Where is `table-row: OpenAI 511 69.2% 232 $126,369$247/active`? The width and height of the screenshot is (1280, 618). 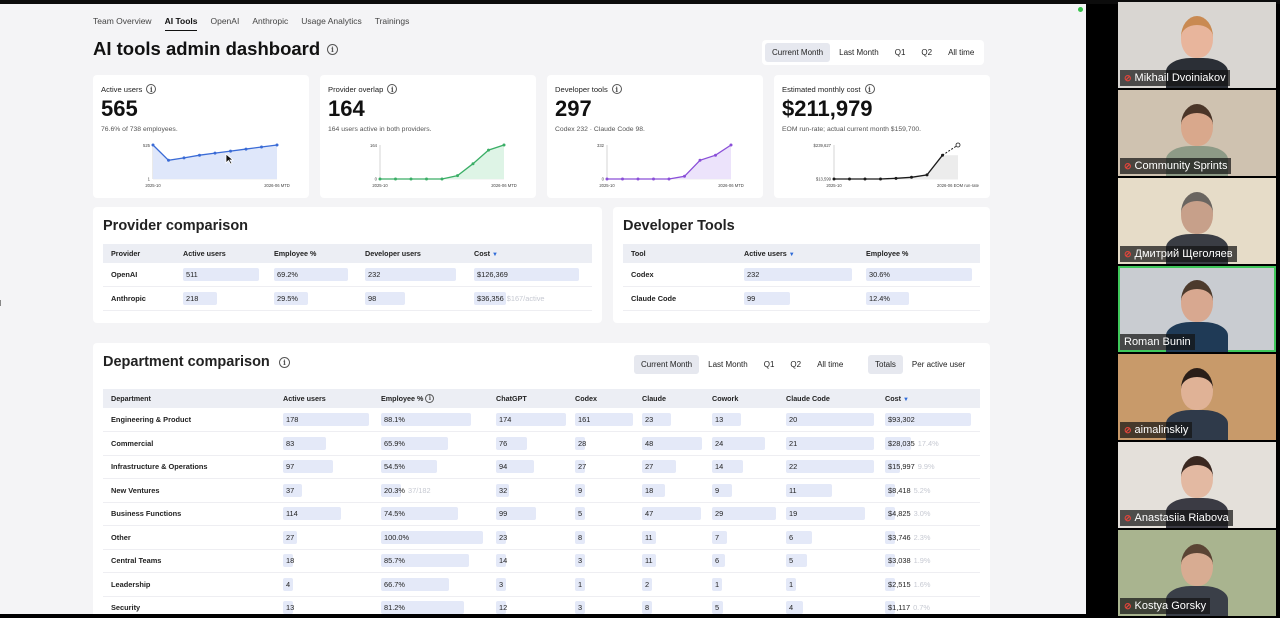
table-row: OpenAI 511 69.2% 232 $126,369$247/active is located at coordinates (347, 275).